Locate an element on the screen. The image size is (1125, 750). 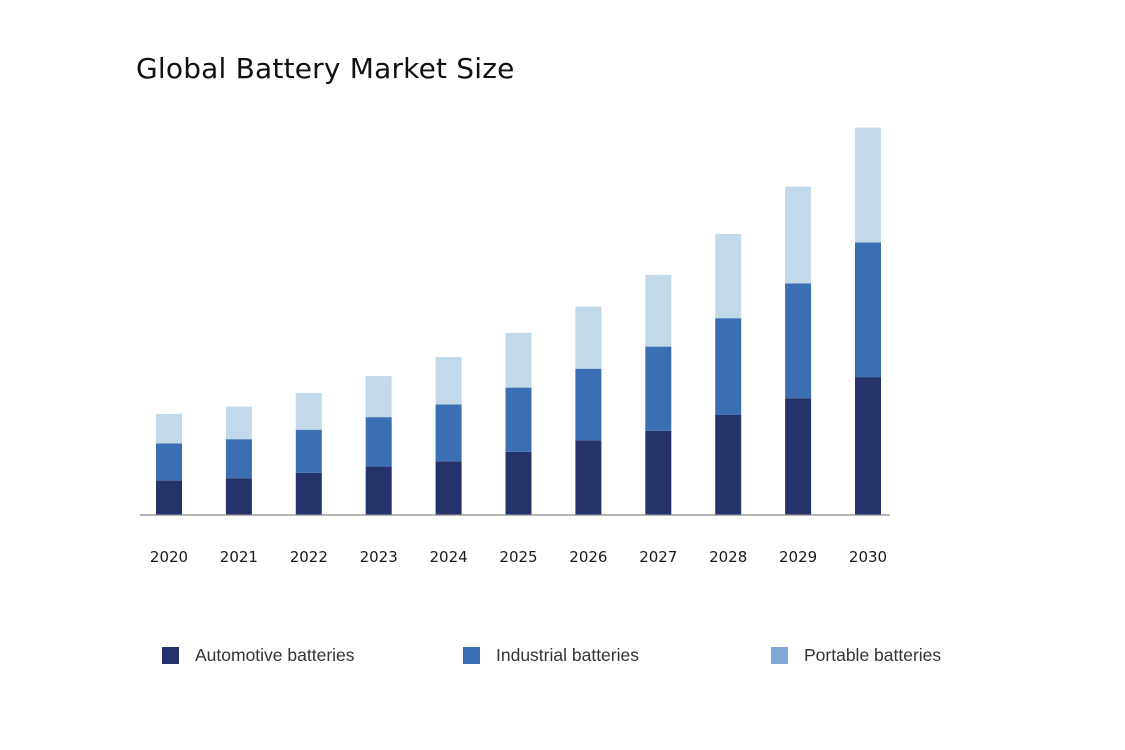
bar-segment-automotive-2029 is located at coordinates (798, 456).